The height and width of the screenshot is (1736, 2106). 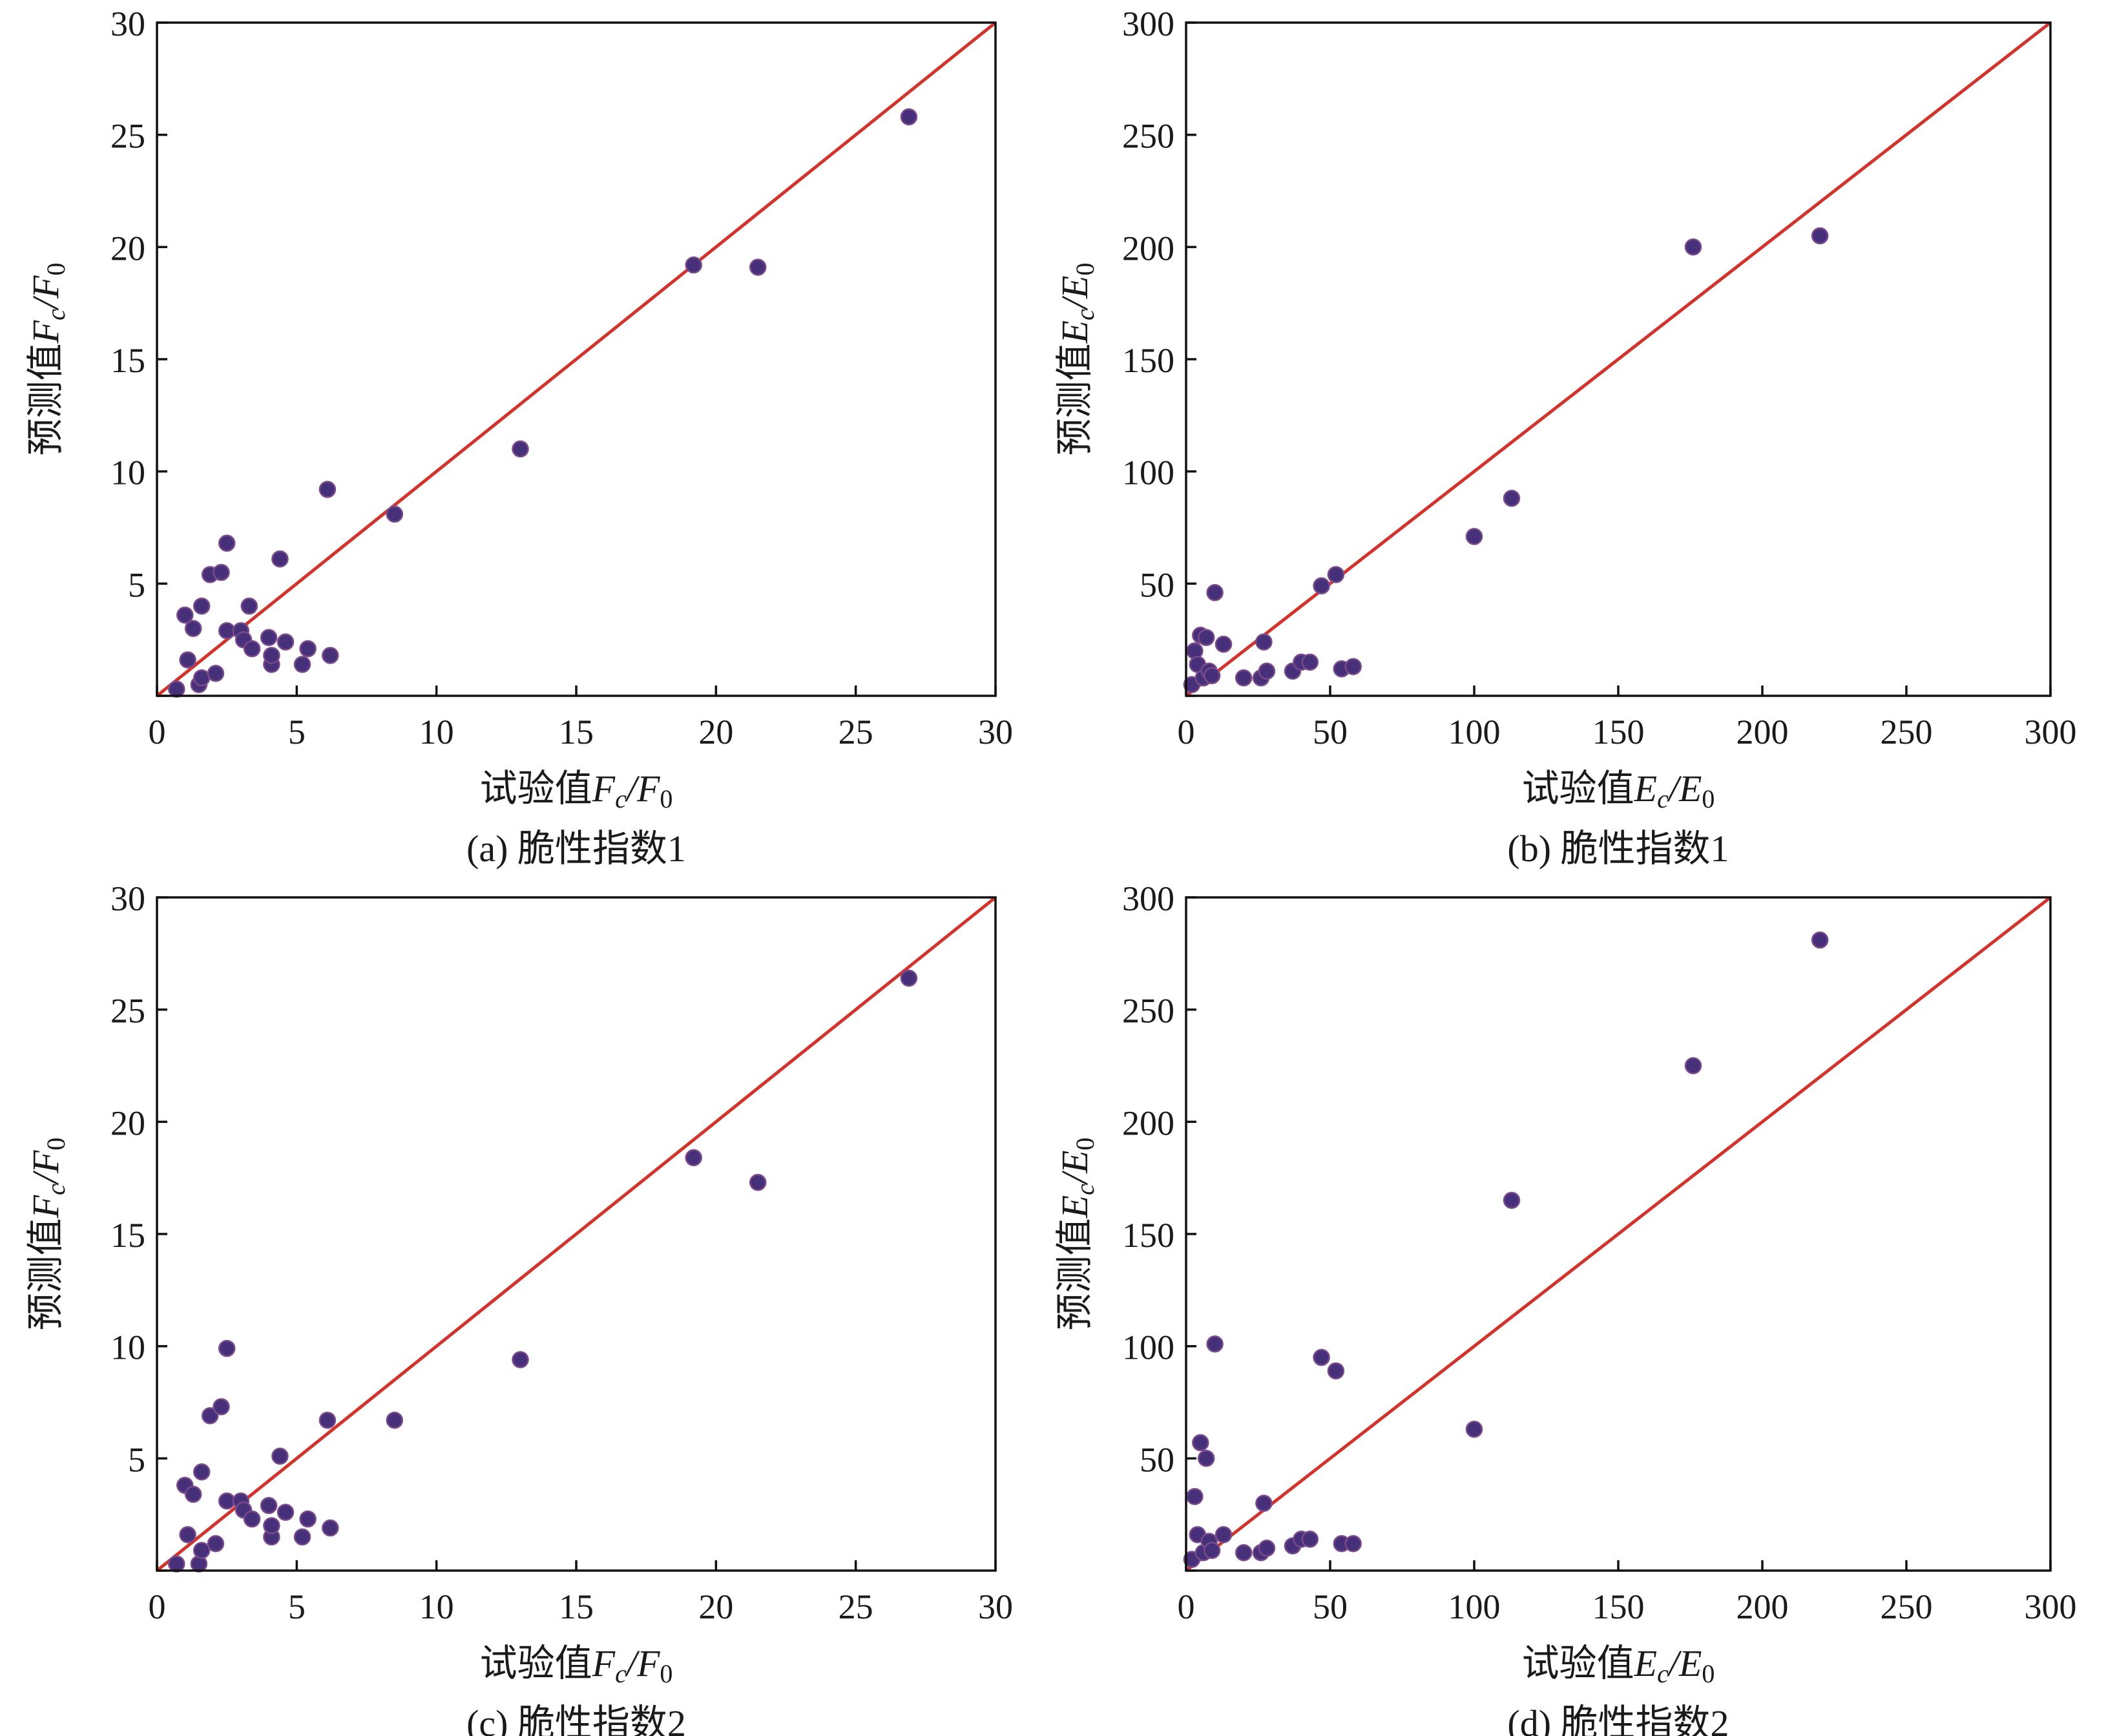 What do you see at coordinates (1618, 1719) in the screenshot?
I see `panel-caption: (d) 脆性指数2` at bounding box center [1618, 1719].